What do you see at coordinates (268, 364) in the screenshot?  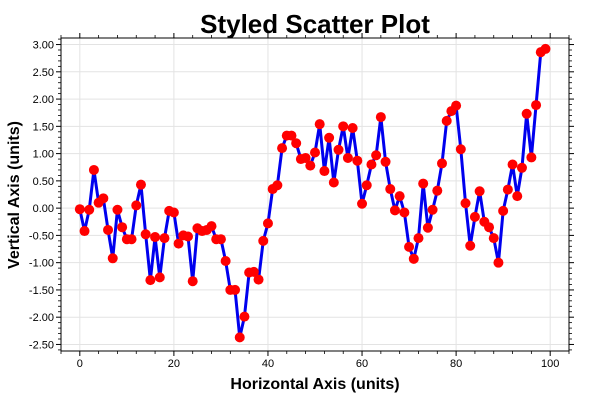 I see `x-tick-label: 40` at bounding box center [268, 364].